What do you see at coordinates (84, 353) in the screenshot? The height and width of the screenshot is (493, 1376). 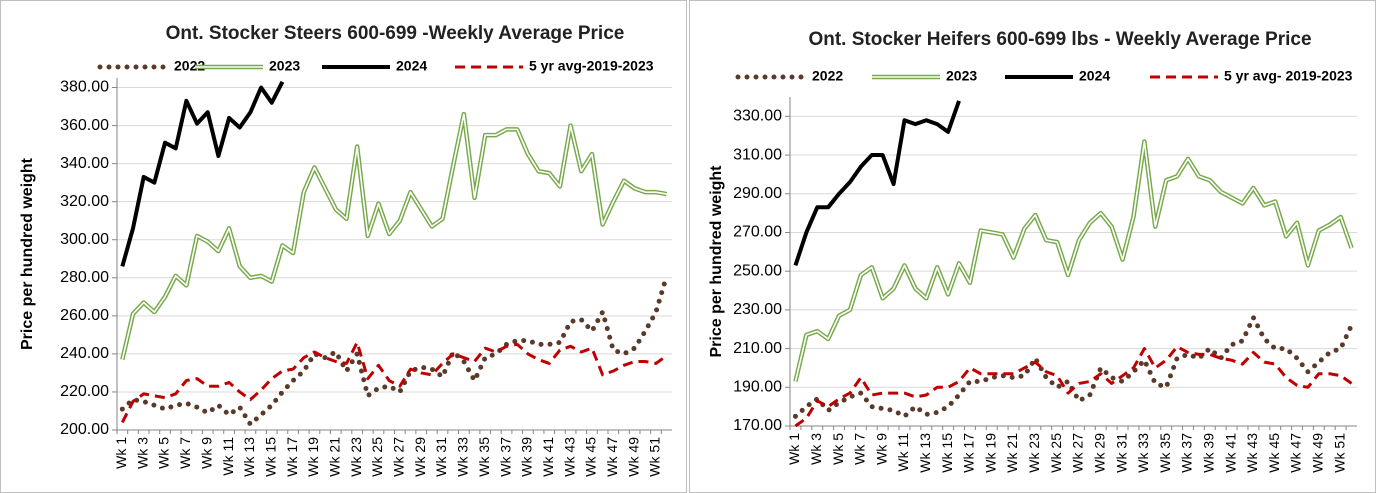 I see `y-tick-label: 240.00` at bounding box center [84, 353].